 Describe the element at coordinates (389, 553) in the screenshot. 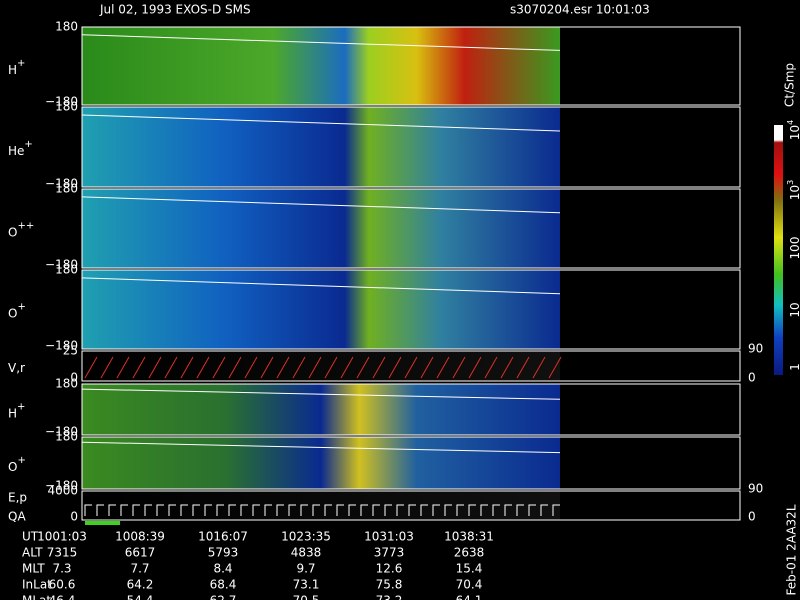

I see `row-value: 3773` at that location.